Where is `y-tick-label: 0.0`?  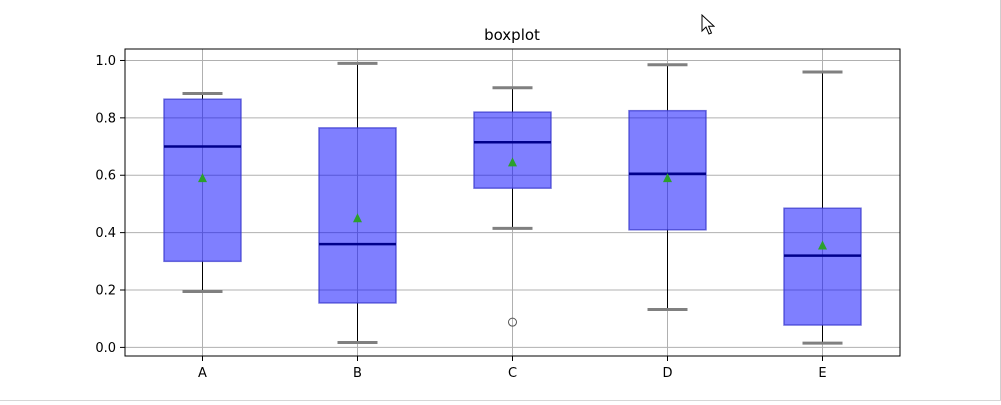 y-tick-label: 0.0 is located at coordinates (105, 348).